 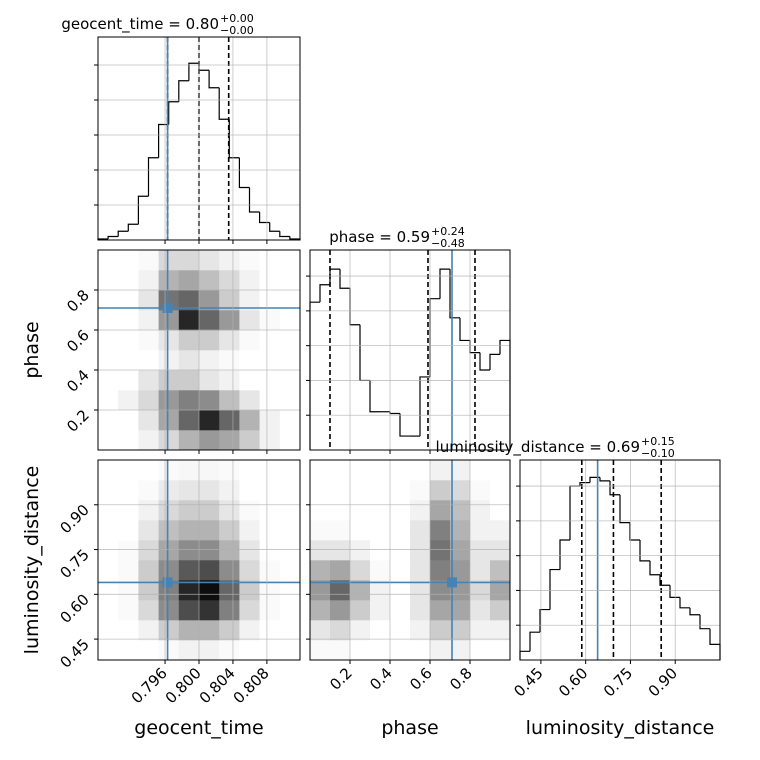 I want to click on title-lower: −0.00, so click(x=237, y=30).